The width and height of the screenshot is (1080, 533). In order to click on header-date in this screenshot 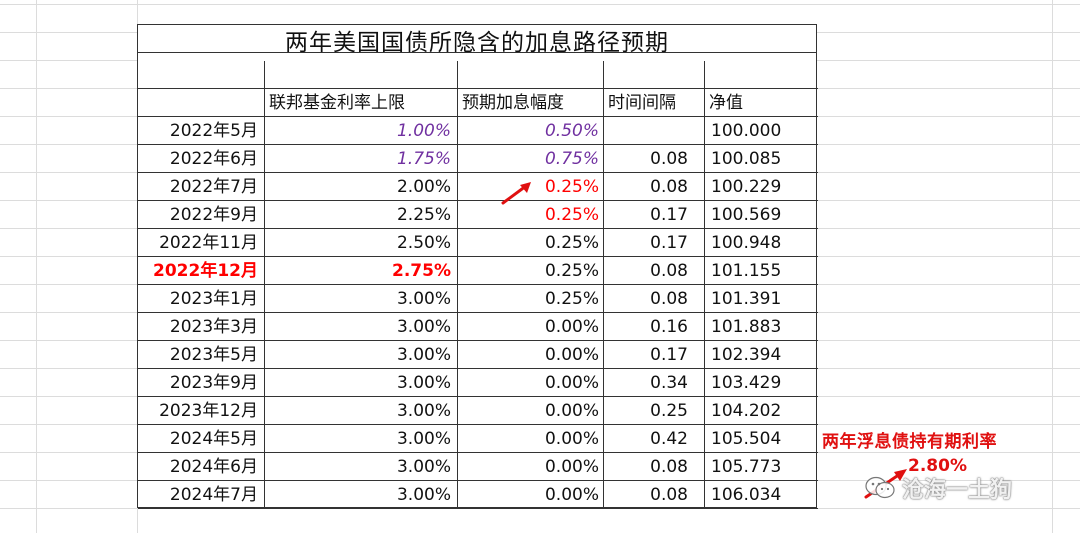, I will do `click(201, 103)`.